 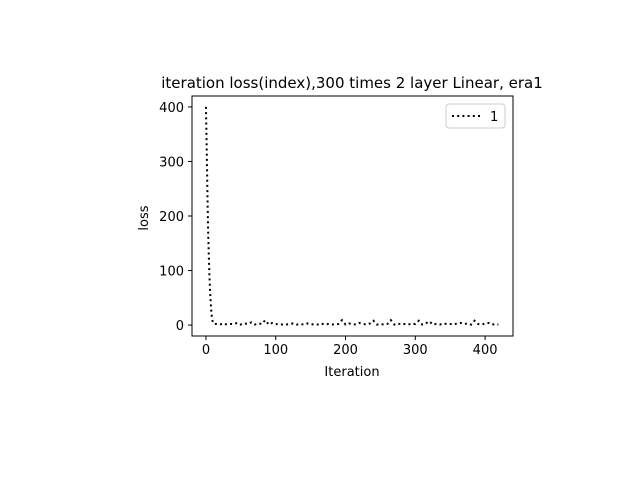 I want to click on y-axis-label: loss, so click(x=144, y=217).